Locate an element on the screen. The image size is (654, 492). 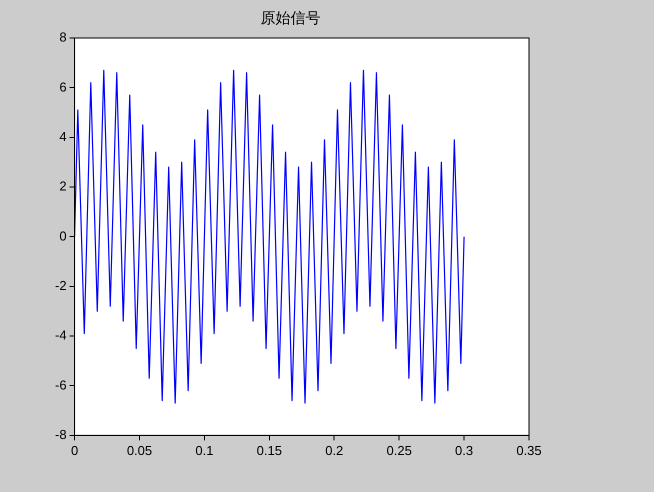
y-tick-label: 6 is located at coordinates (63, 86).